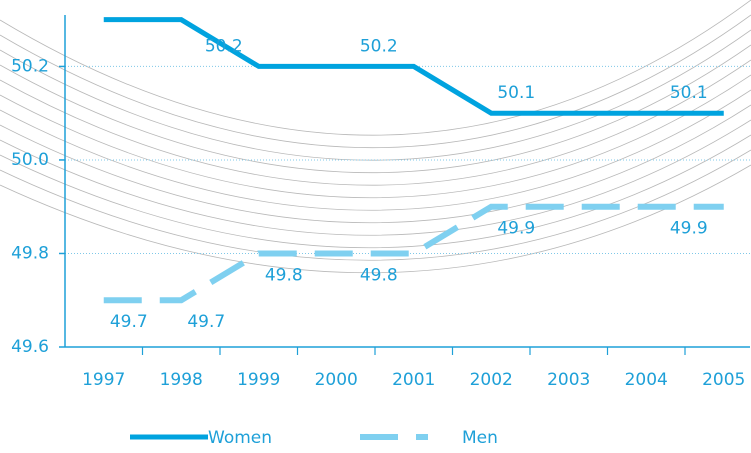  Describe the element at coordinates (336, 380) in the screenshot. I see `x-tick-label: 2000` at that location.